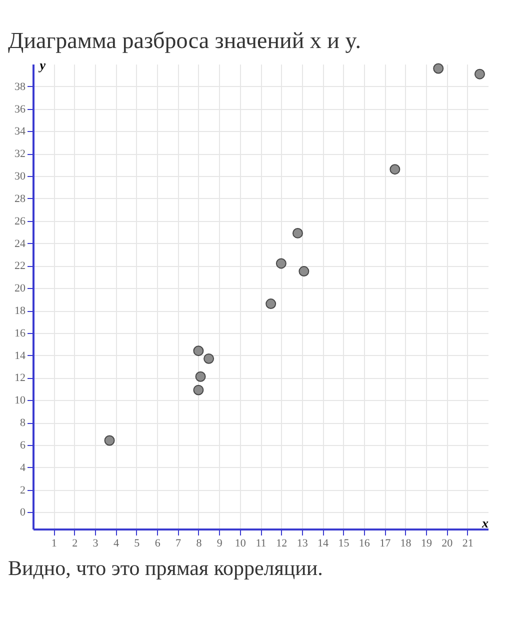 The image size is (514, 632). Describe the element at coordinates (240, 544) in the screenshot. I see `x-tick-label: 10` at that location.